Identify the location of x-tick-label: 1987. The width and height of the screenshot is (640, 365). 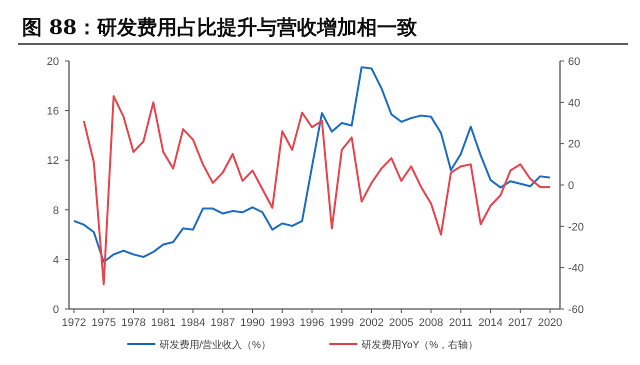
(222, 323).